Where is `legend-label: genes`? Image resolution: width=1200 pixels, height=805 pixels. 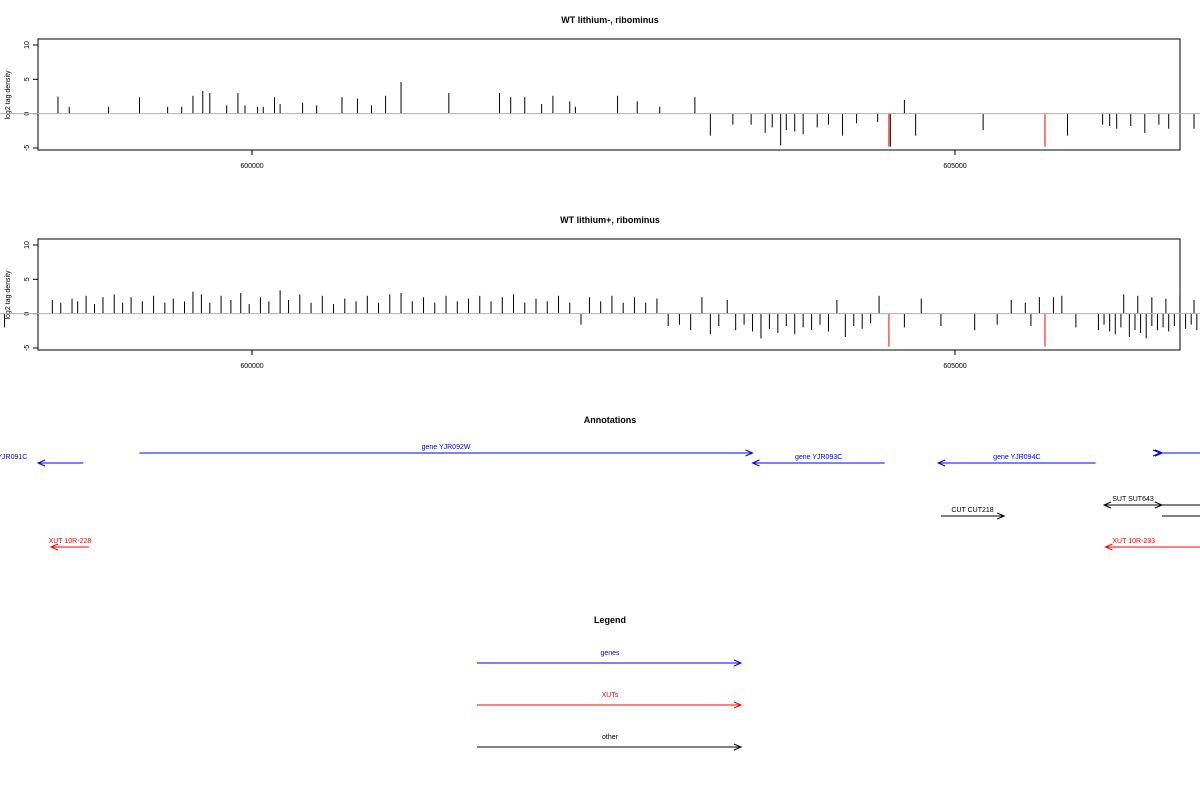
legend-label: genes is located at coordinates (610, 653).